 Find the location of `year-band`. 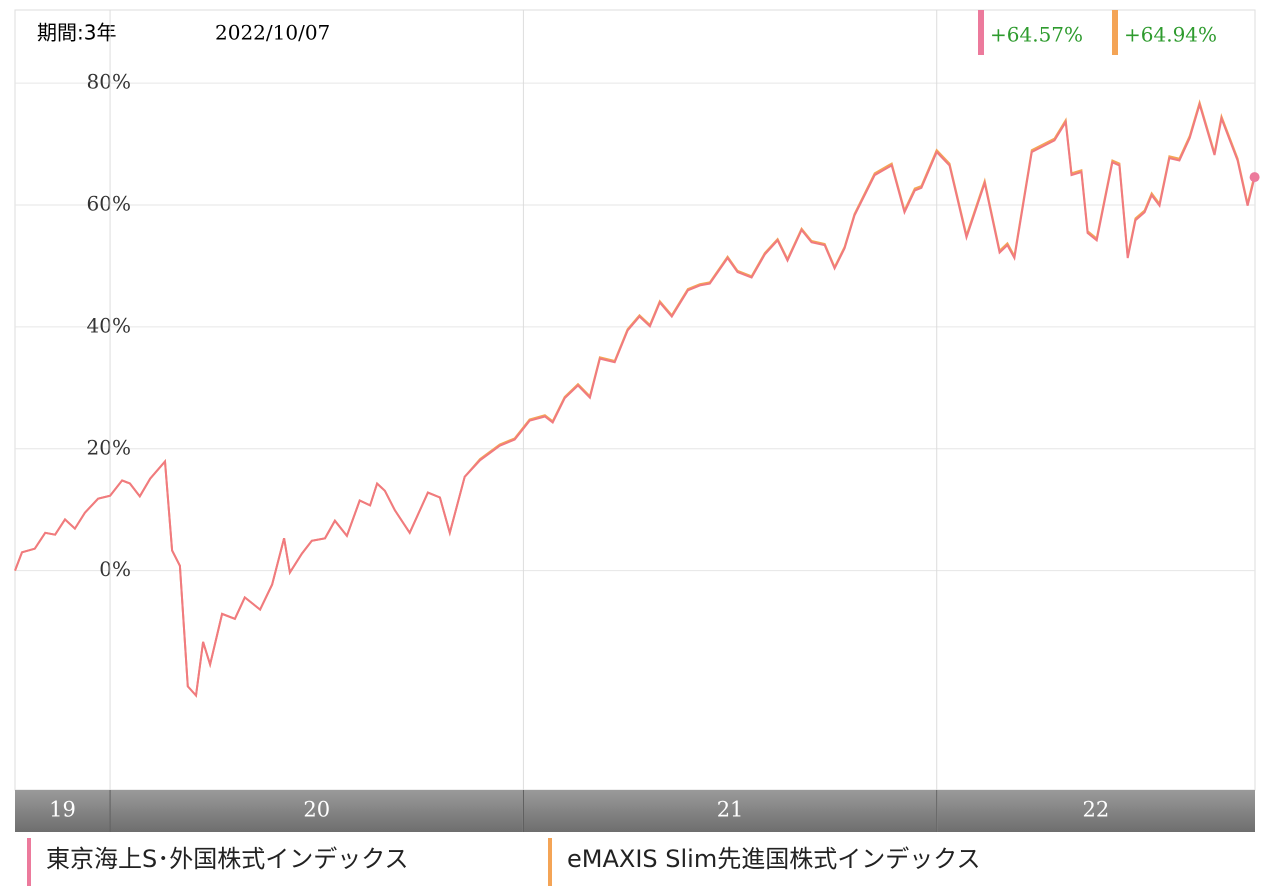

year-band is located at coordinates (635, 811).